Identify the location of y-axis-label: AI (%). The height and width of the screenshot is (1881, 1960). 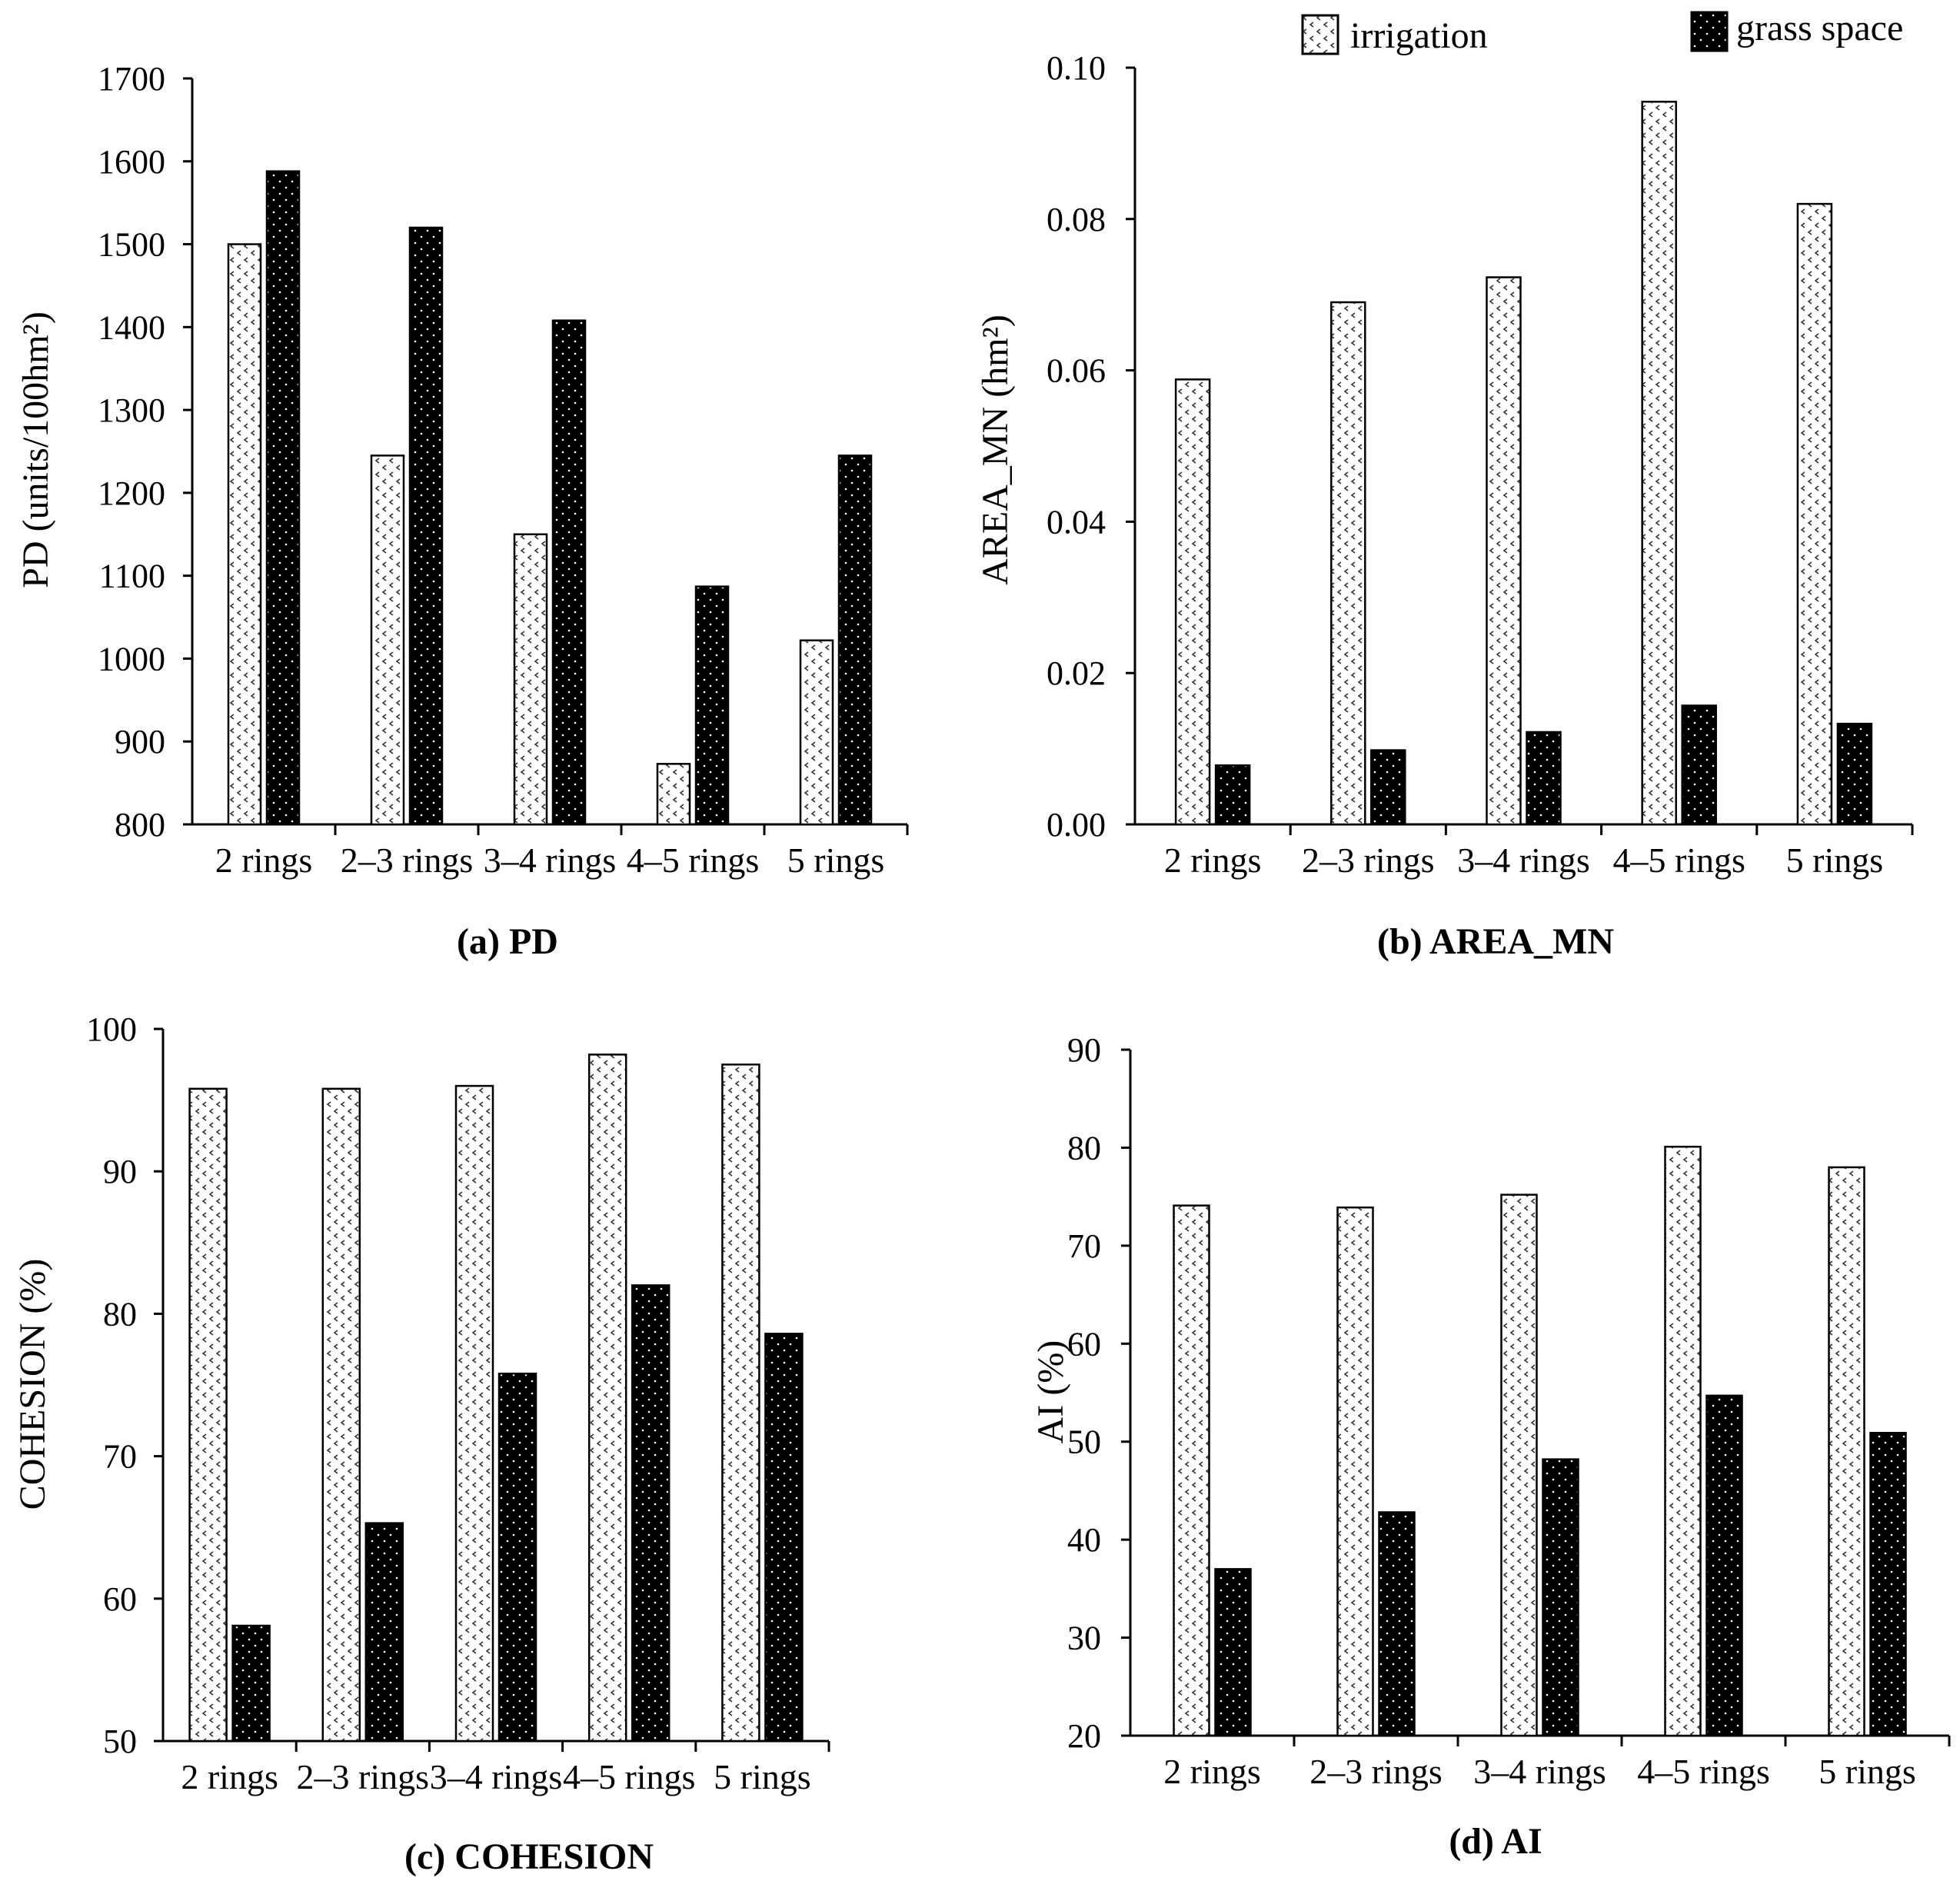
(1051, 1392).